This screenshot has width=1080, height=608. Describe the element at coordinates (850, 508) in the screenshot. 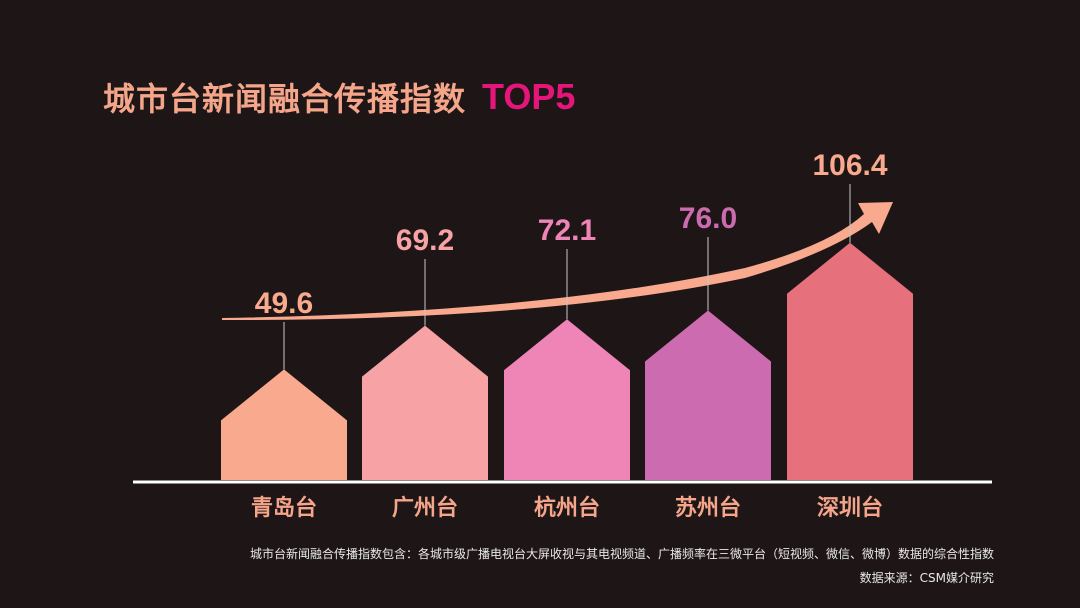

I see `category-label-5: 深圳台` at that location.